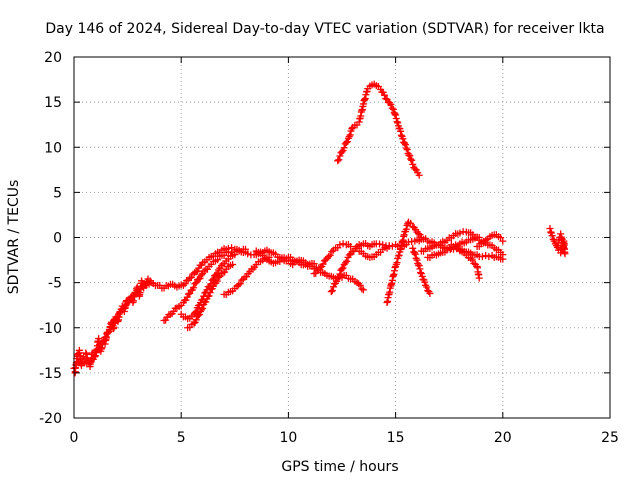 The width and height of the screenshot is (640, 480). I want to click on series-second-merge-track, so click(213, 284).